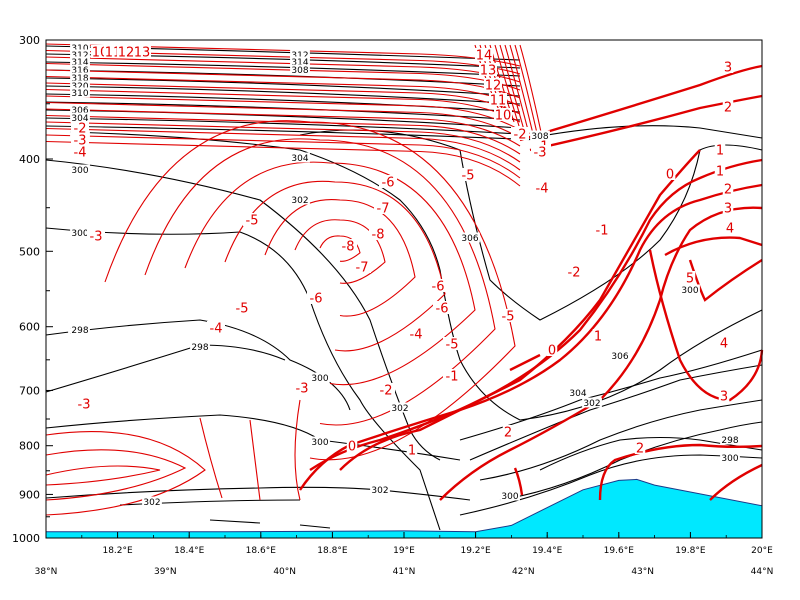 This screenshot has height=600, width=800. I want to click on wind-contour-label: 1, so click(412, 451).